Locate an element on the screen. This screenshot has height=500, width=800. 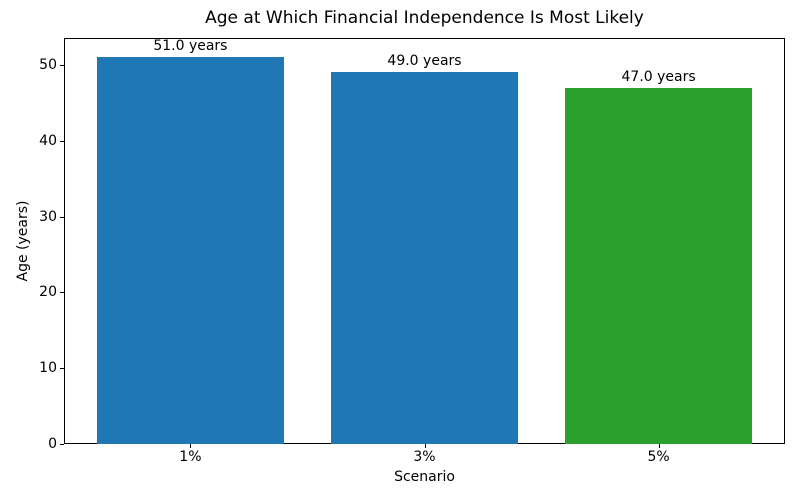
x-tick-label: 5% is located at coordinates (658, 457).